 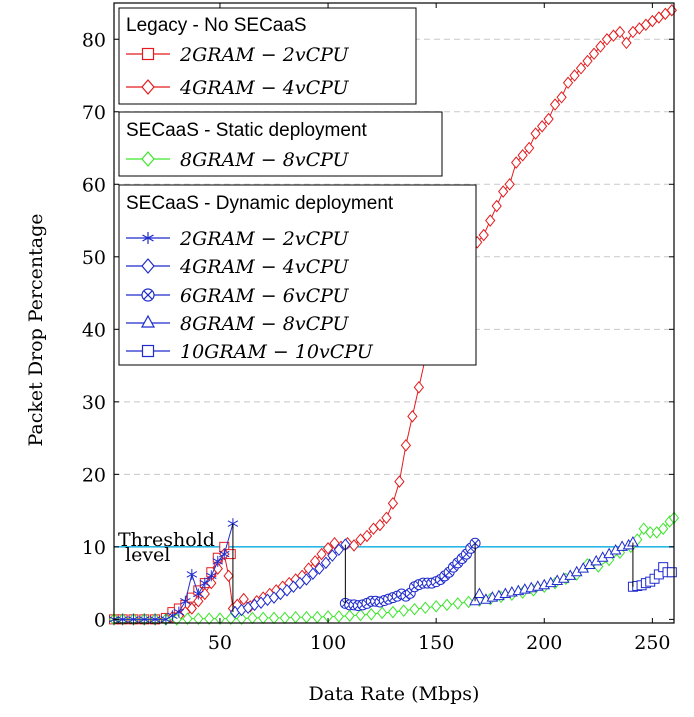 What do you see at coordinates (94, 258) in the screenshot?
I see `y-tick-label: 50` at bounding box center [94, 258].